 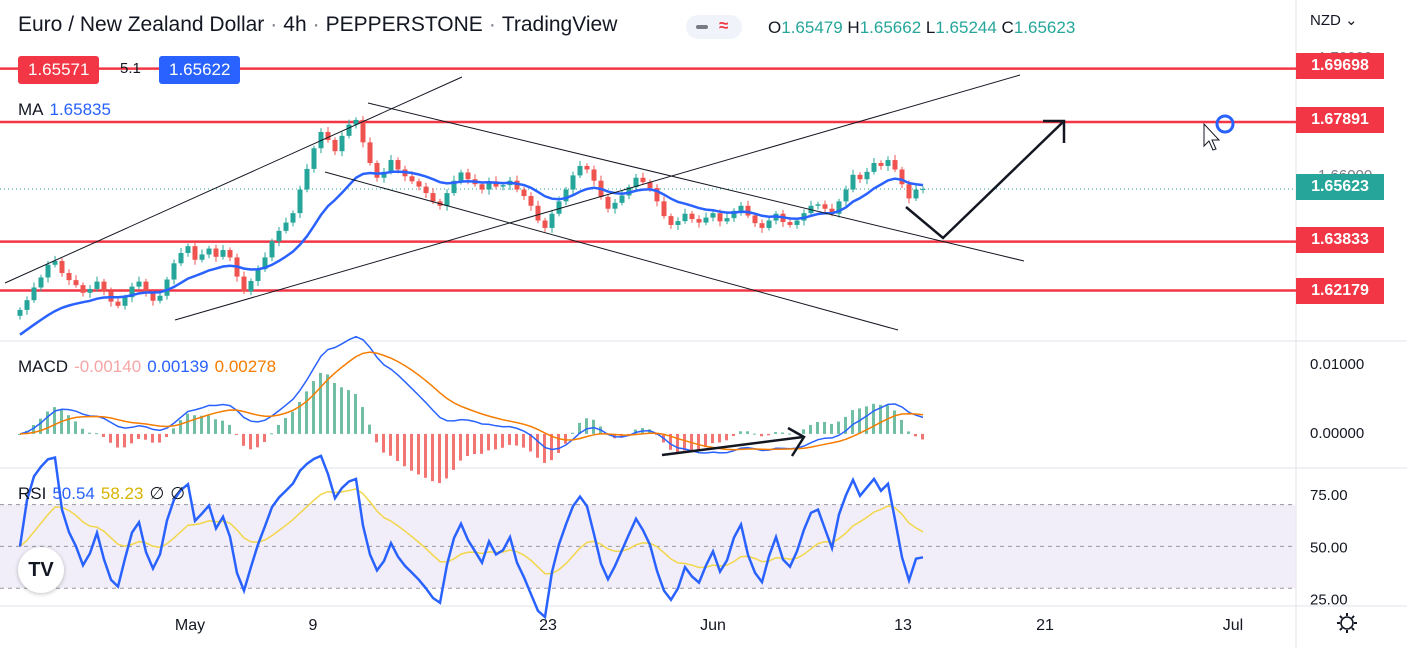 I want to click on currency-selector: NZD ⌄, so click(x=1334, y=20).